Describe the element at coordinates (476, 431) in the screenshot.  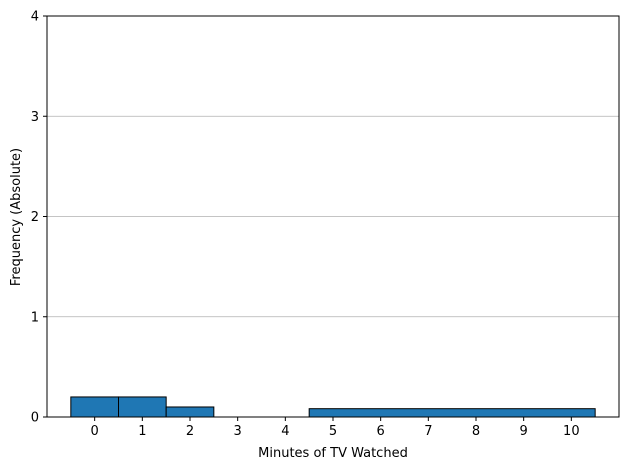
I see `x-tick-label-8: 8` at that location.